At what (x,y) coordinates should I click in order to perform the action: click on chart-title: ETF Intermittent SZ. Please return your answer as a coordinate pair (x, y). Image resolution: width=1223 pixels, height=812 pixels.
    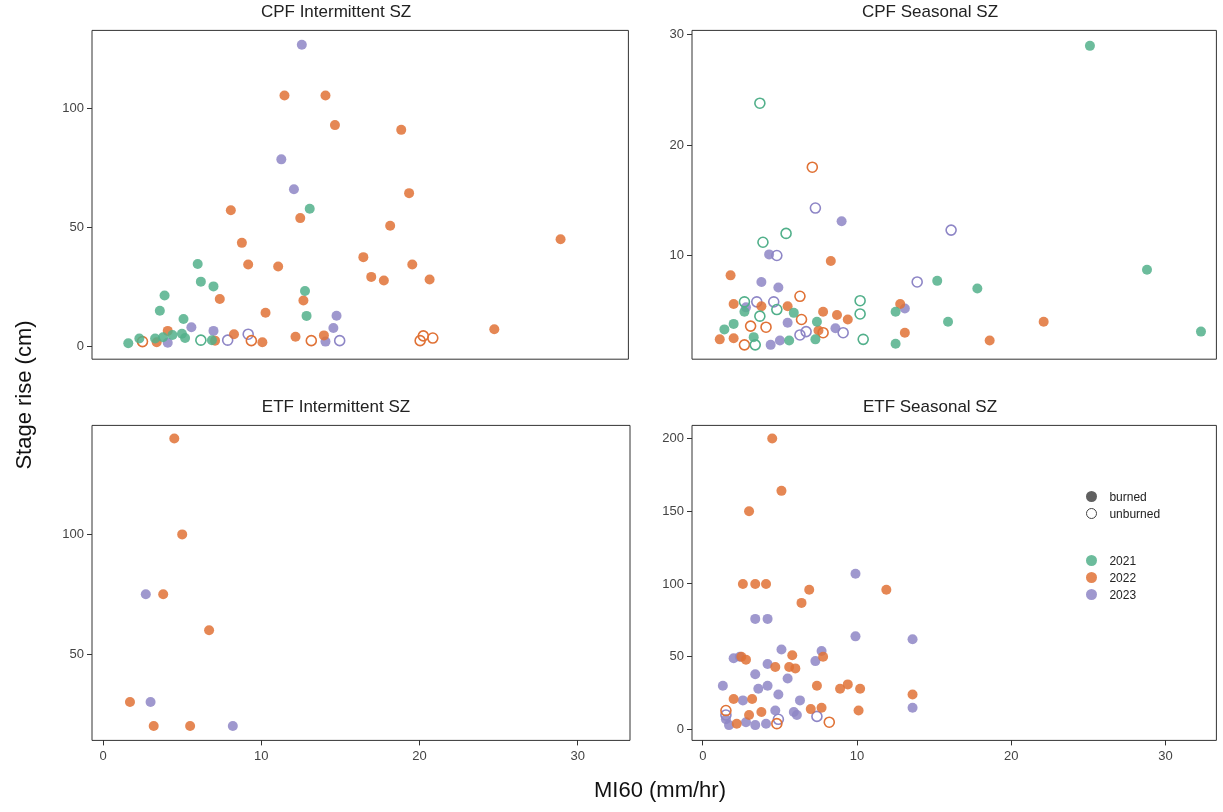
    Looking at the image, I should click on (336, 406).